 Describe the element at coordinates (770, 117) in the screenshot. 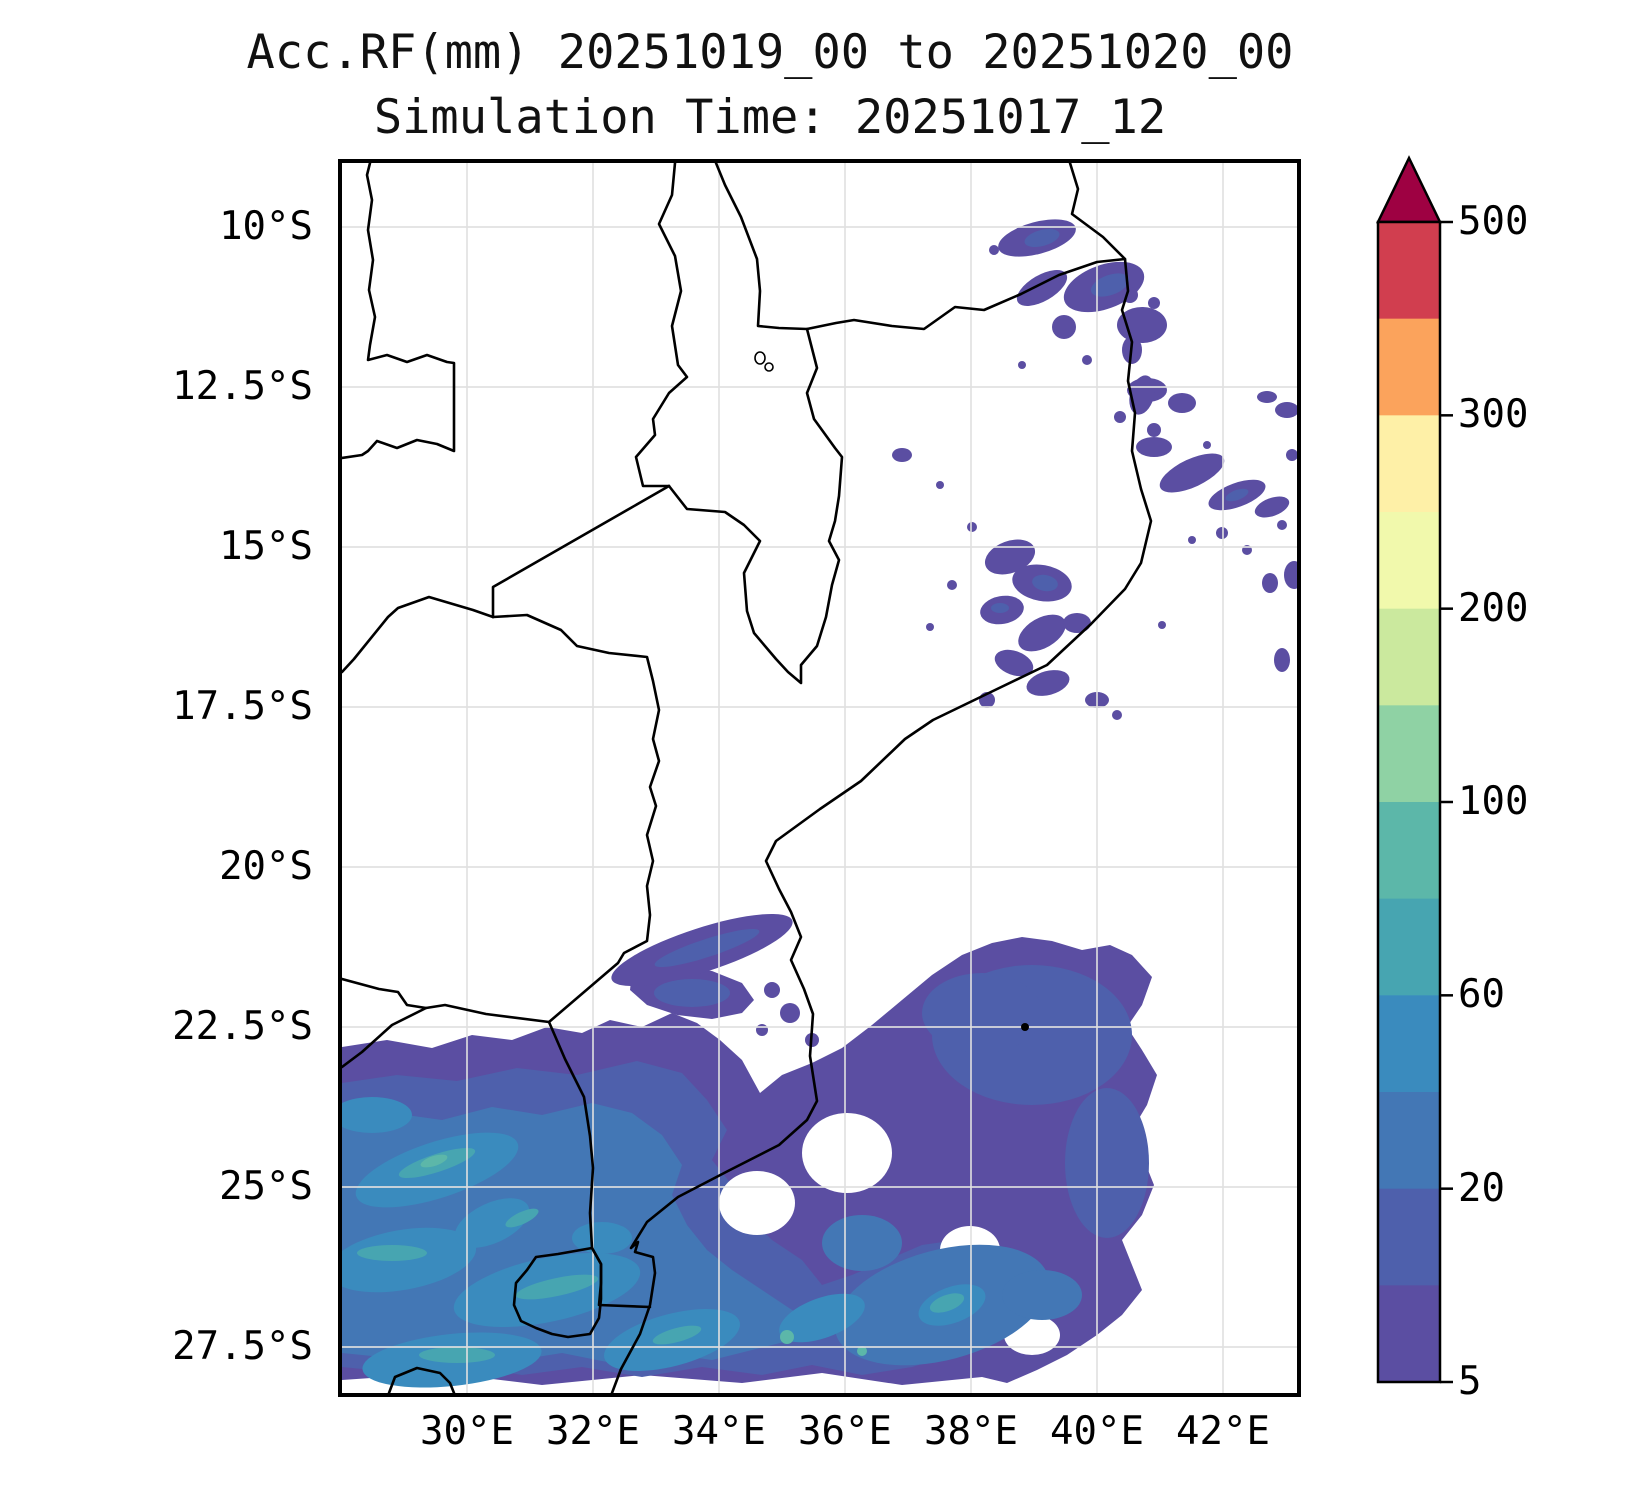

I see `page-subtitle: Simulation Time: 20251017_12` at that location.